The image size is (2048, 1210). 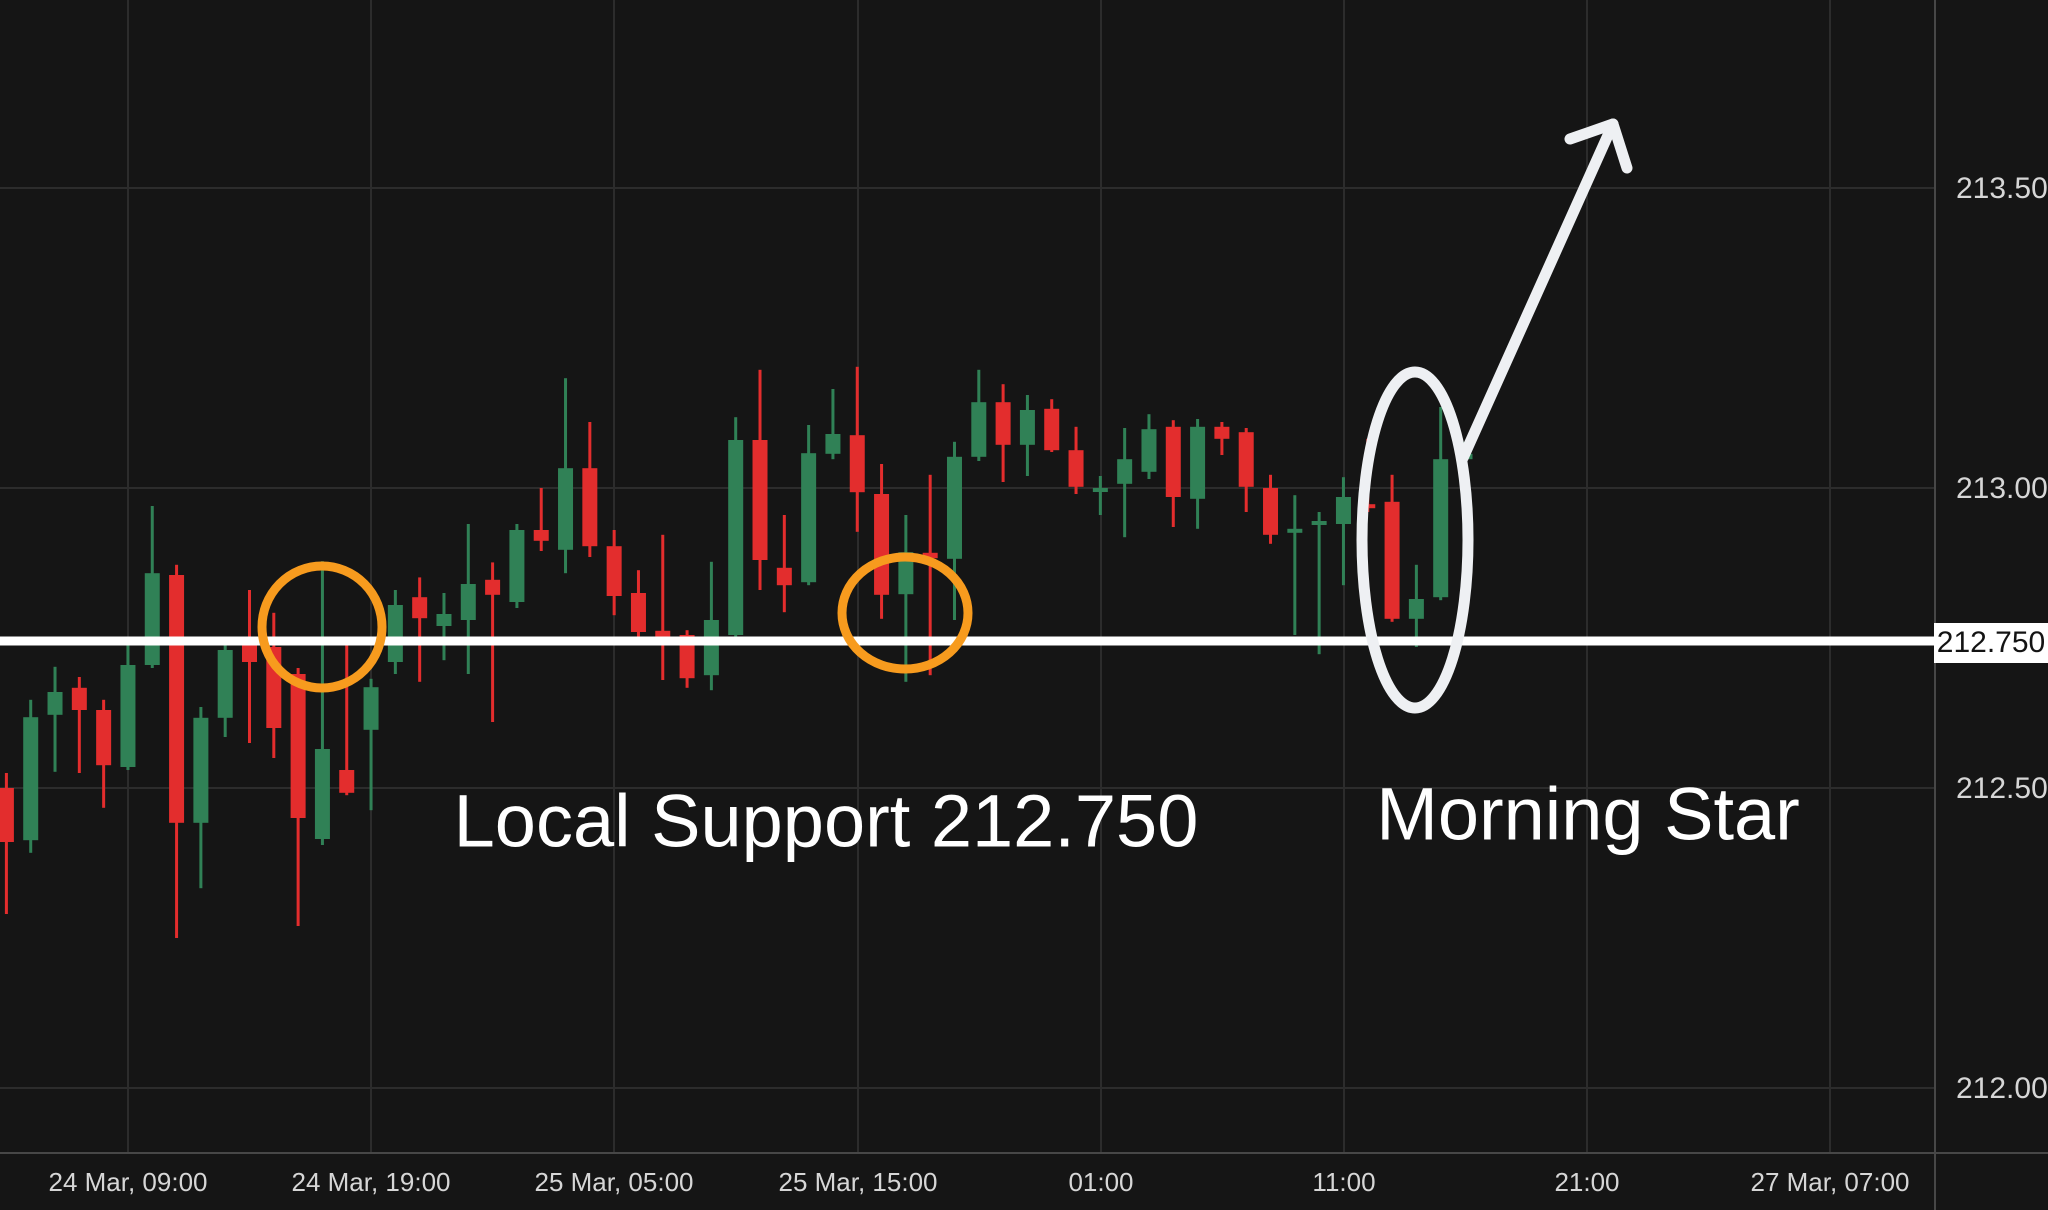 I want to click on time-axis-label: 24 Mar, 09:00, so click(x=128, y=1182).